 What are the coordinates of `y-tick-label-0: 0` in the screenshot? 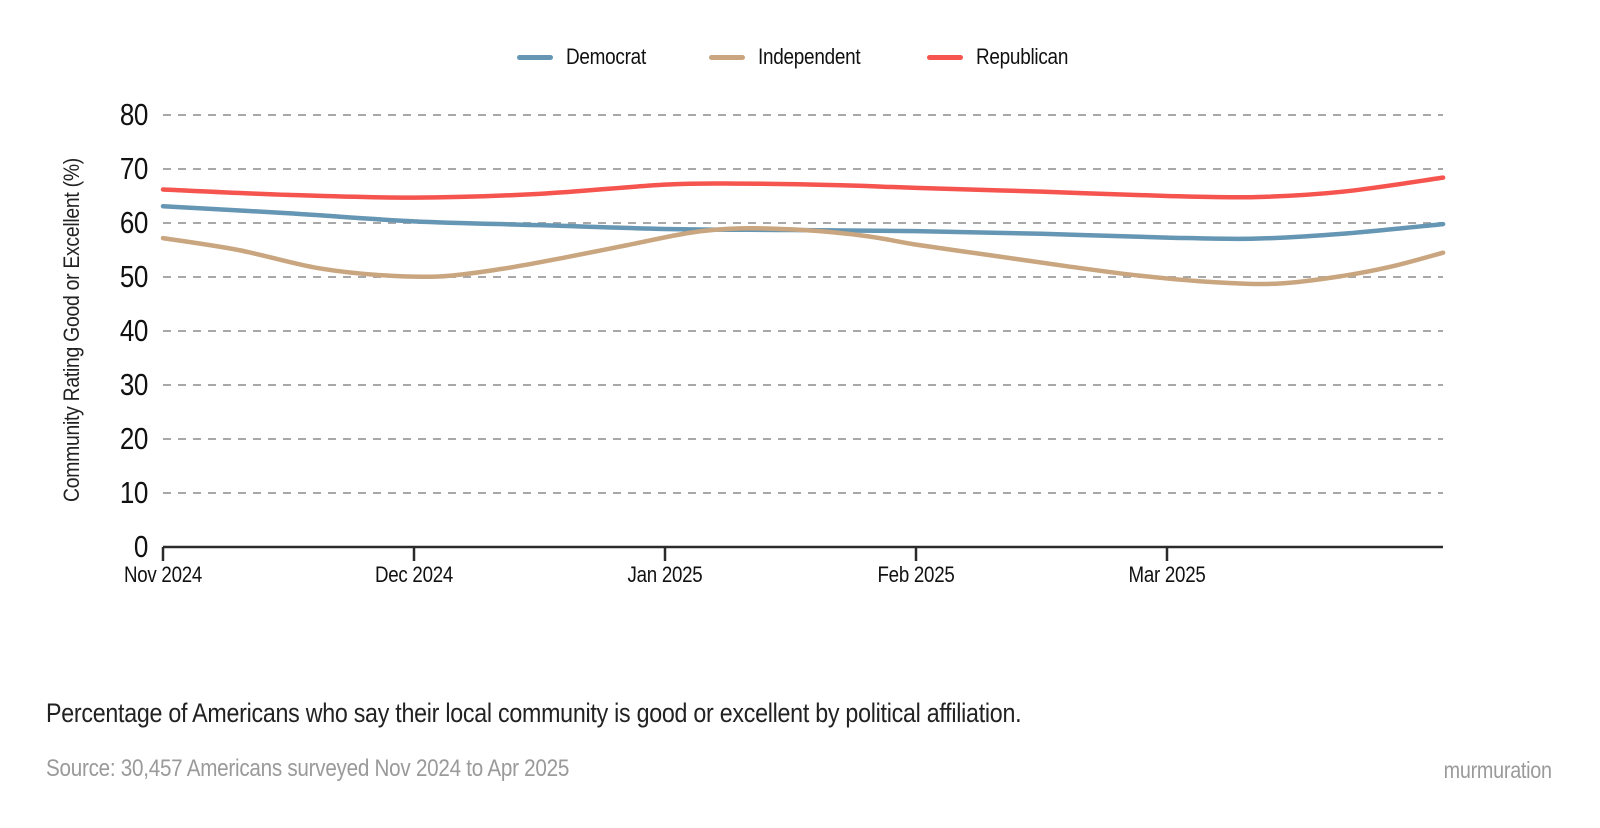 It's located at (140, 546).